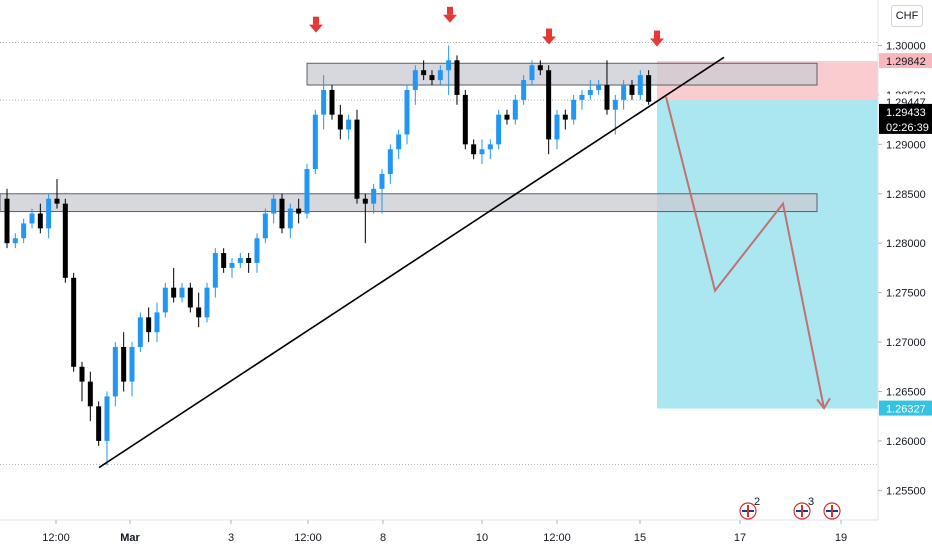  What do you see at coordinates (832, 511) in the screenshot?
I see `uk-flag-icon` at bounding box center [832, 511].